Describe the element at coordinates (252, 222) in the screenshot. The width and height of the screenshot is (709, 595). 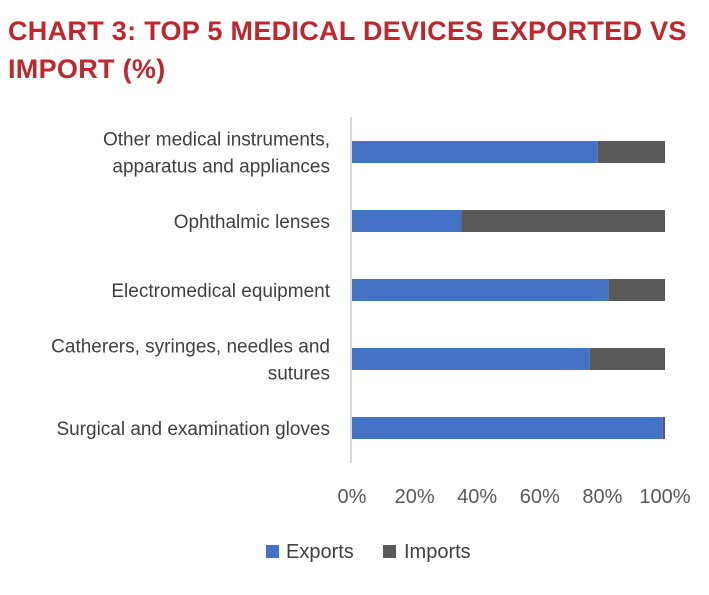
I see `category-label-1: Ophthalmic lenses` at that location.